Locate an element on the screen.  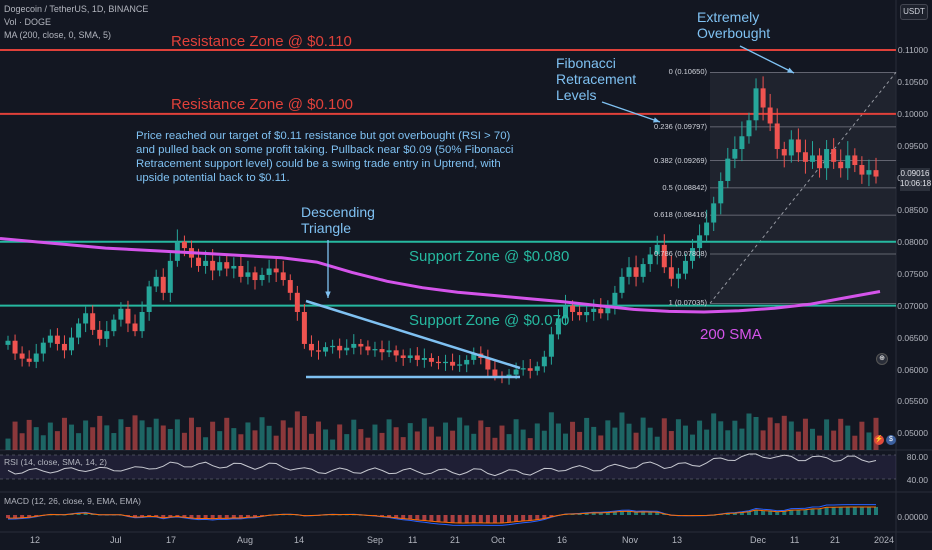
overbought-arrow is located at coordinates (767, 59).